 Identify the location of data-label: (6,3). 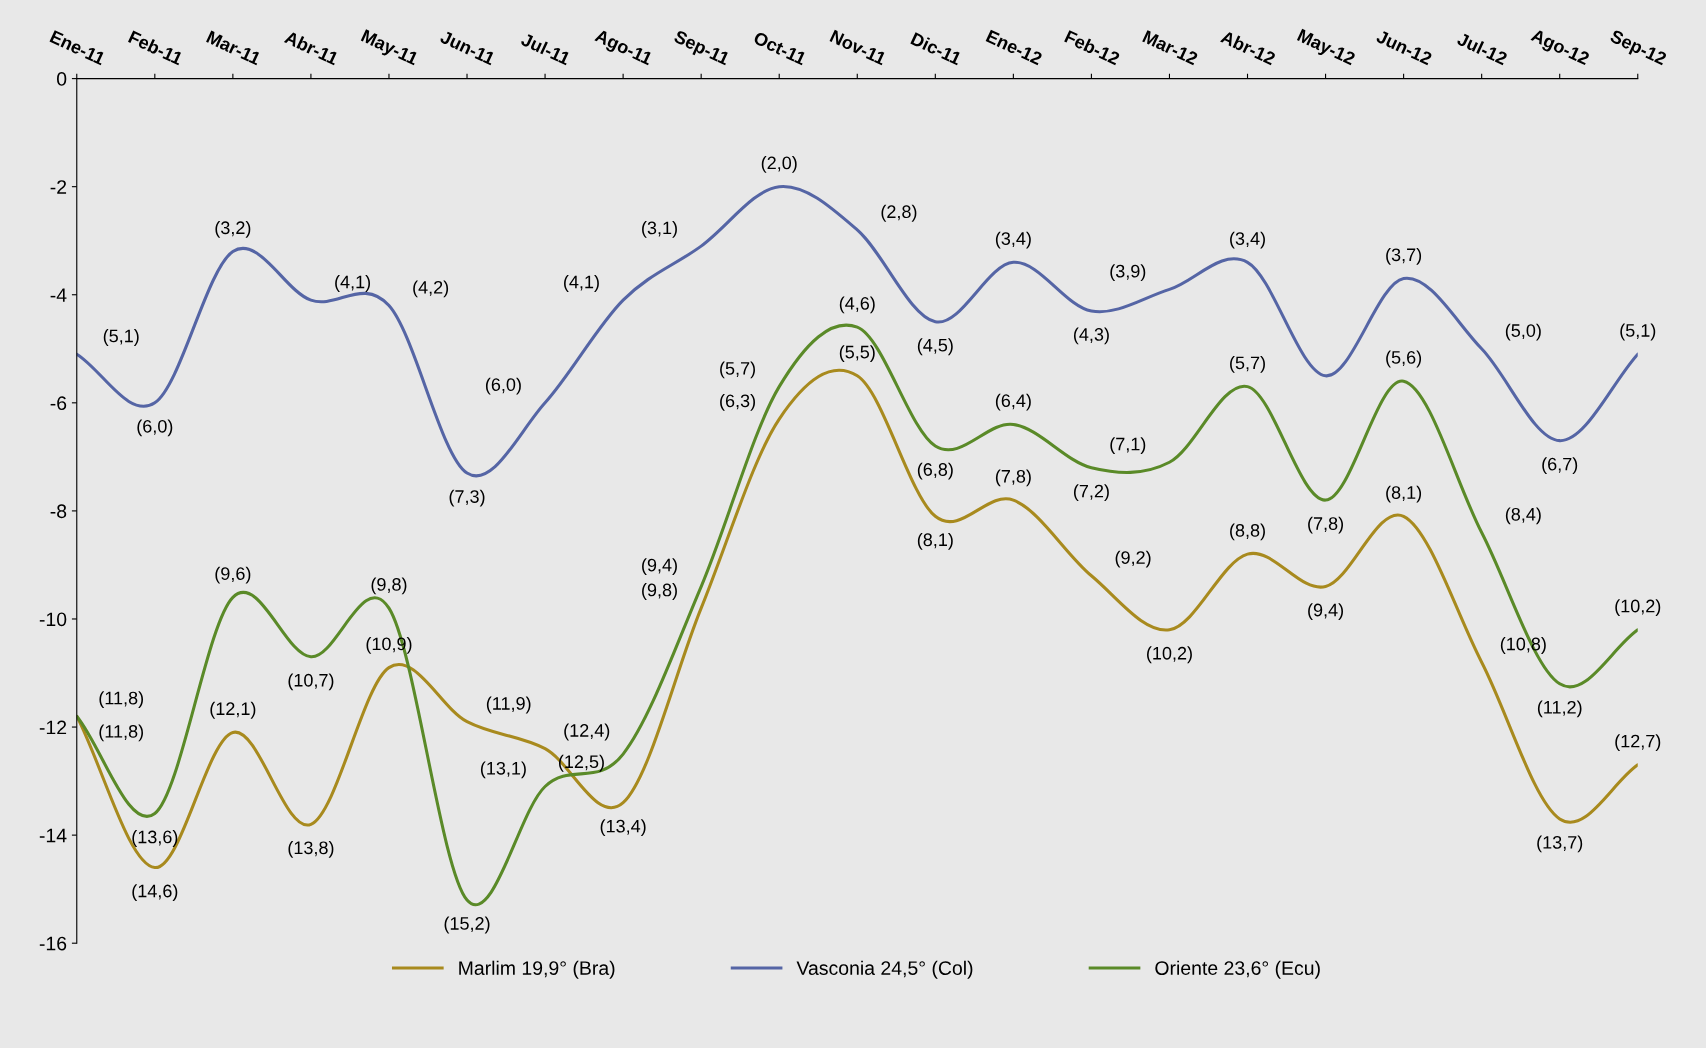
(737, 402).